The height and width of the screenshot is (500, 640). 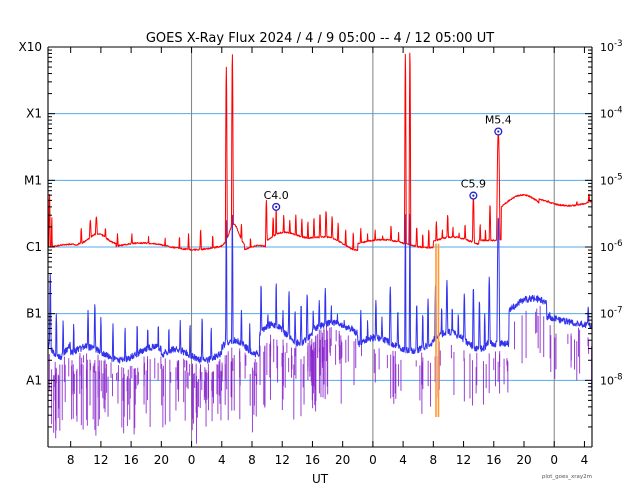 What do you see at coordinates (34, 380) in the screenshot?
I see `y-label-left-A1: A1` at bounding box center [34, 380].